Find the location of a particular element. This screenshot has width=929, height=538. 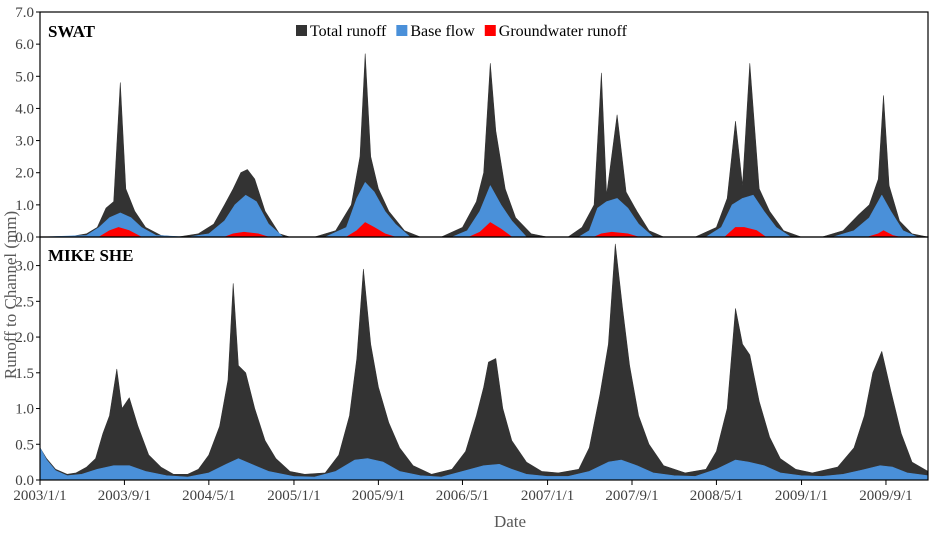

chart-legend: Total runoff Base flow Groundwater runoff is located at coordinates (462, 31).